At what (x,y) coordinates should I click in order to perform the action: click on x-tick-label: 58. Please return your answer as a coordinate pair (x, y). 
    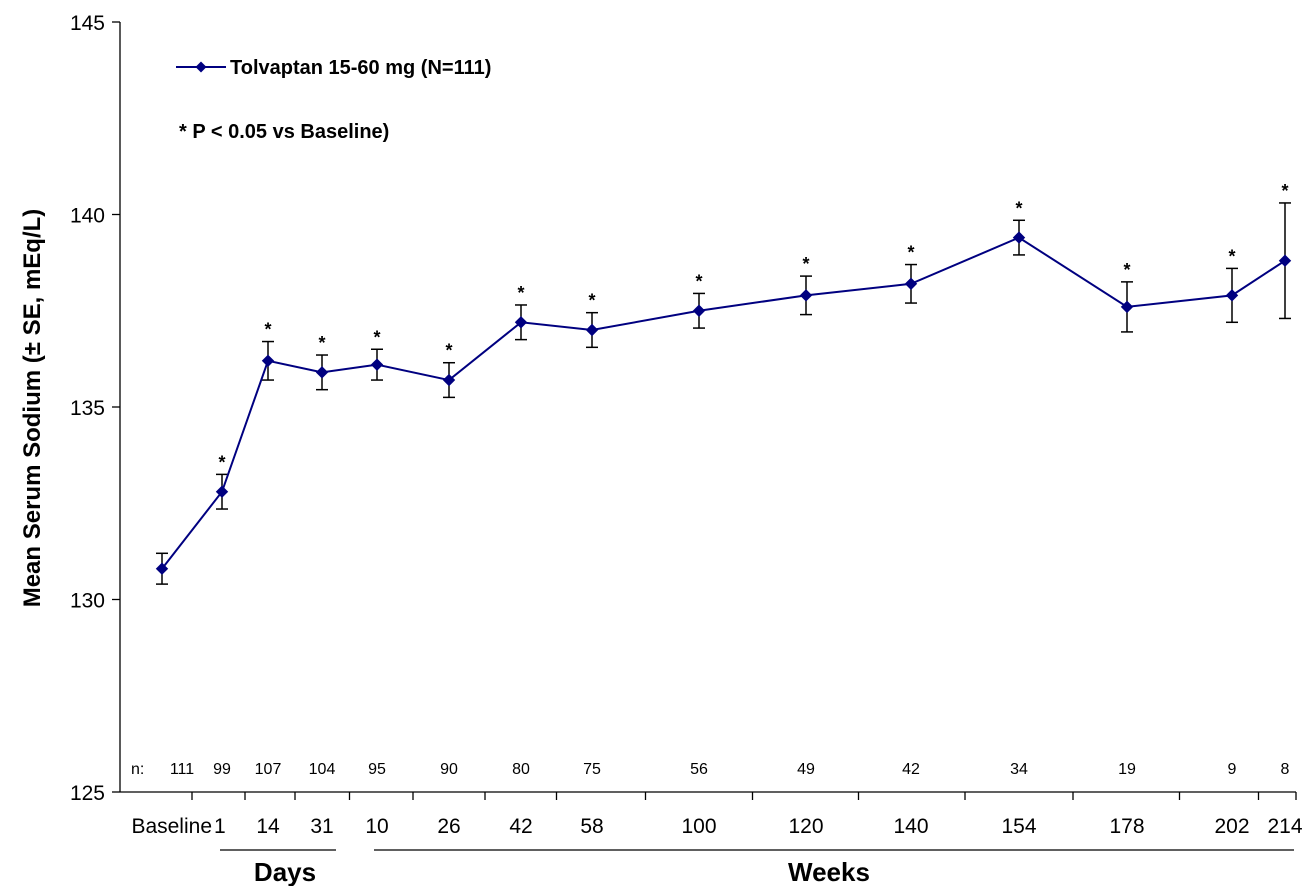
    Looking at the image, I should click on (591, 826).